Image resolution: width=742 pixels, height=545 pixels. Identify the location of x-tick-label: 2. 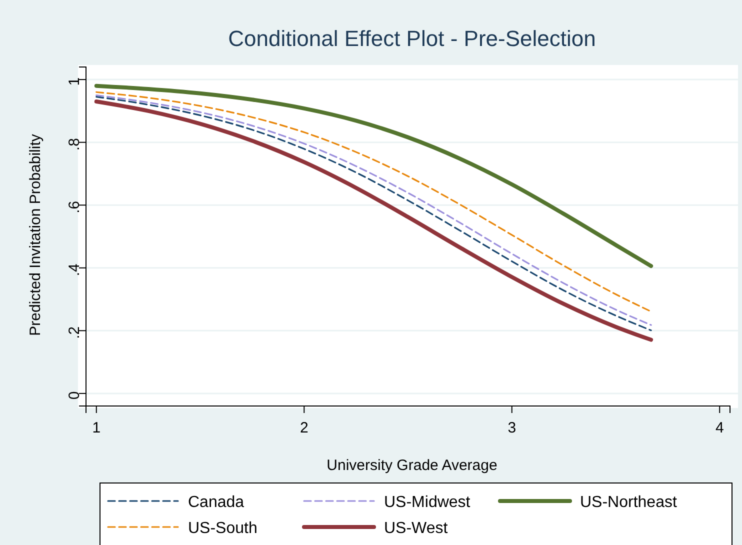
(304, 428).